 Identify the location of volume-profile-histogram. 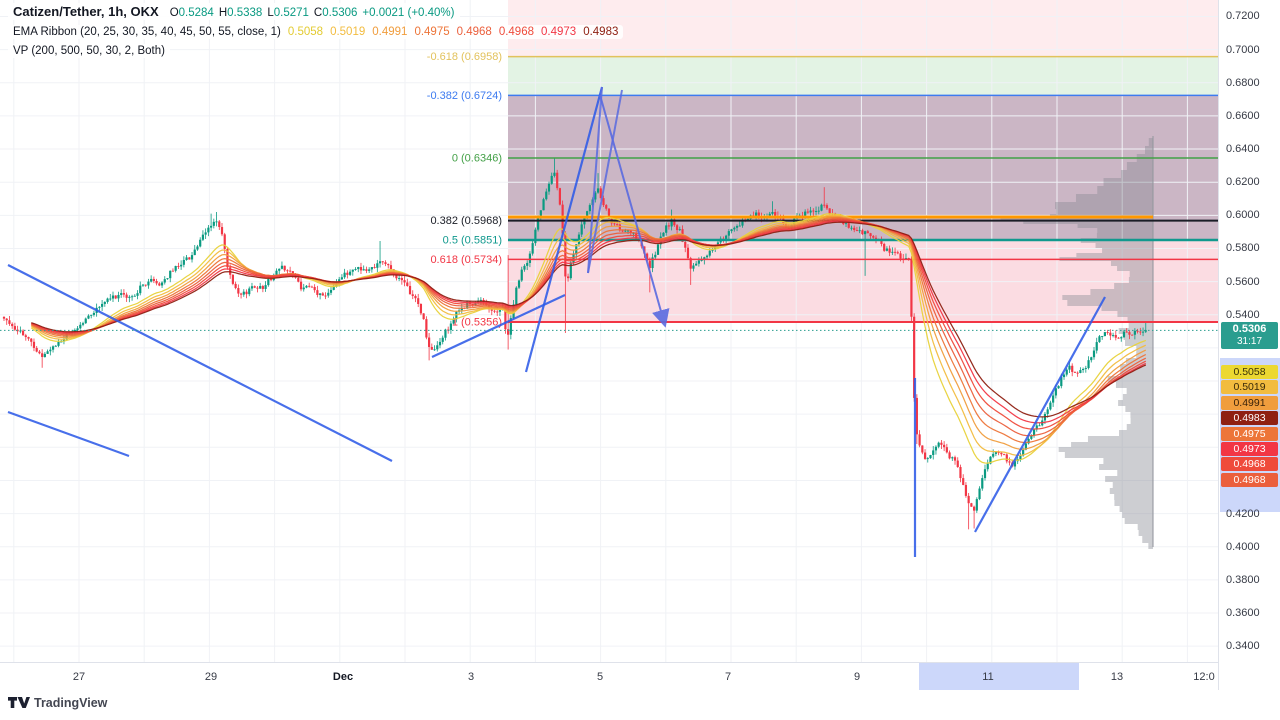
(1077, 342).